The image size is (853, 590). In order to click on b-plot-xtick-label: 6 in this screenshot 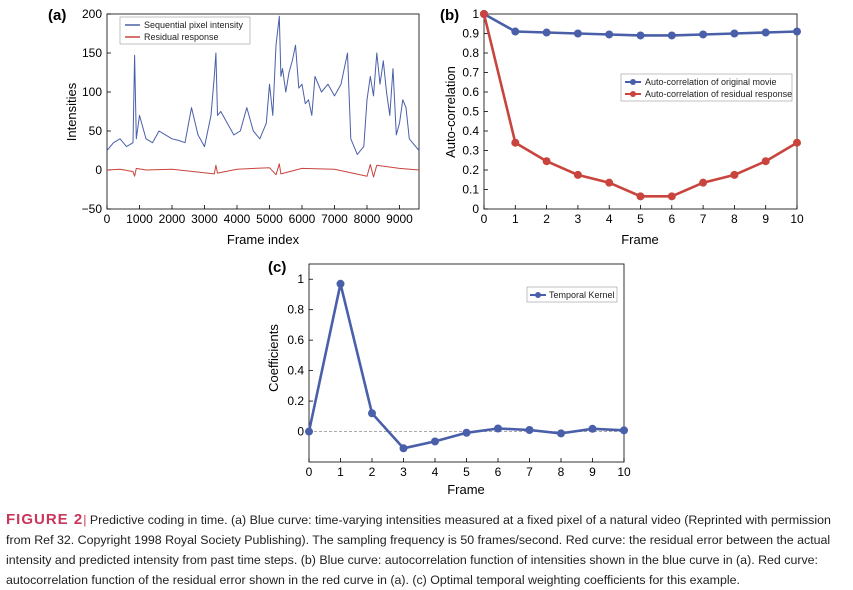, I will do `click(671, 219)`.